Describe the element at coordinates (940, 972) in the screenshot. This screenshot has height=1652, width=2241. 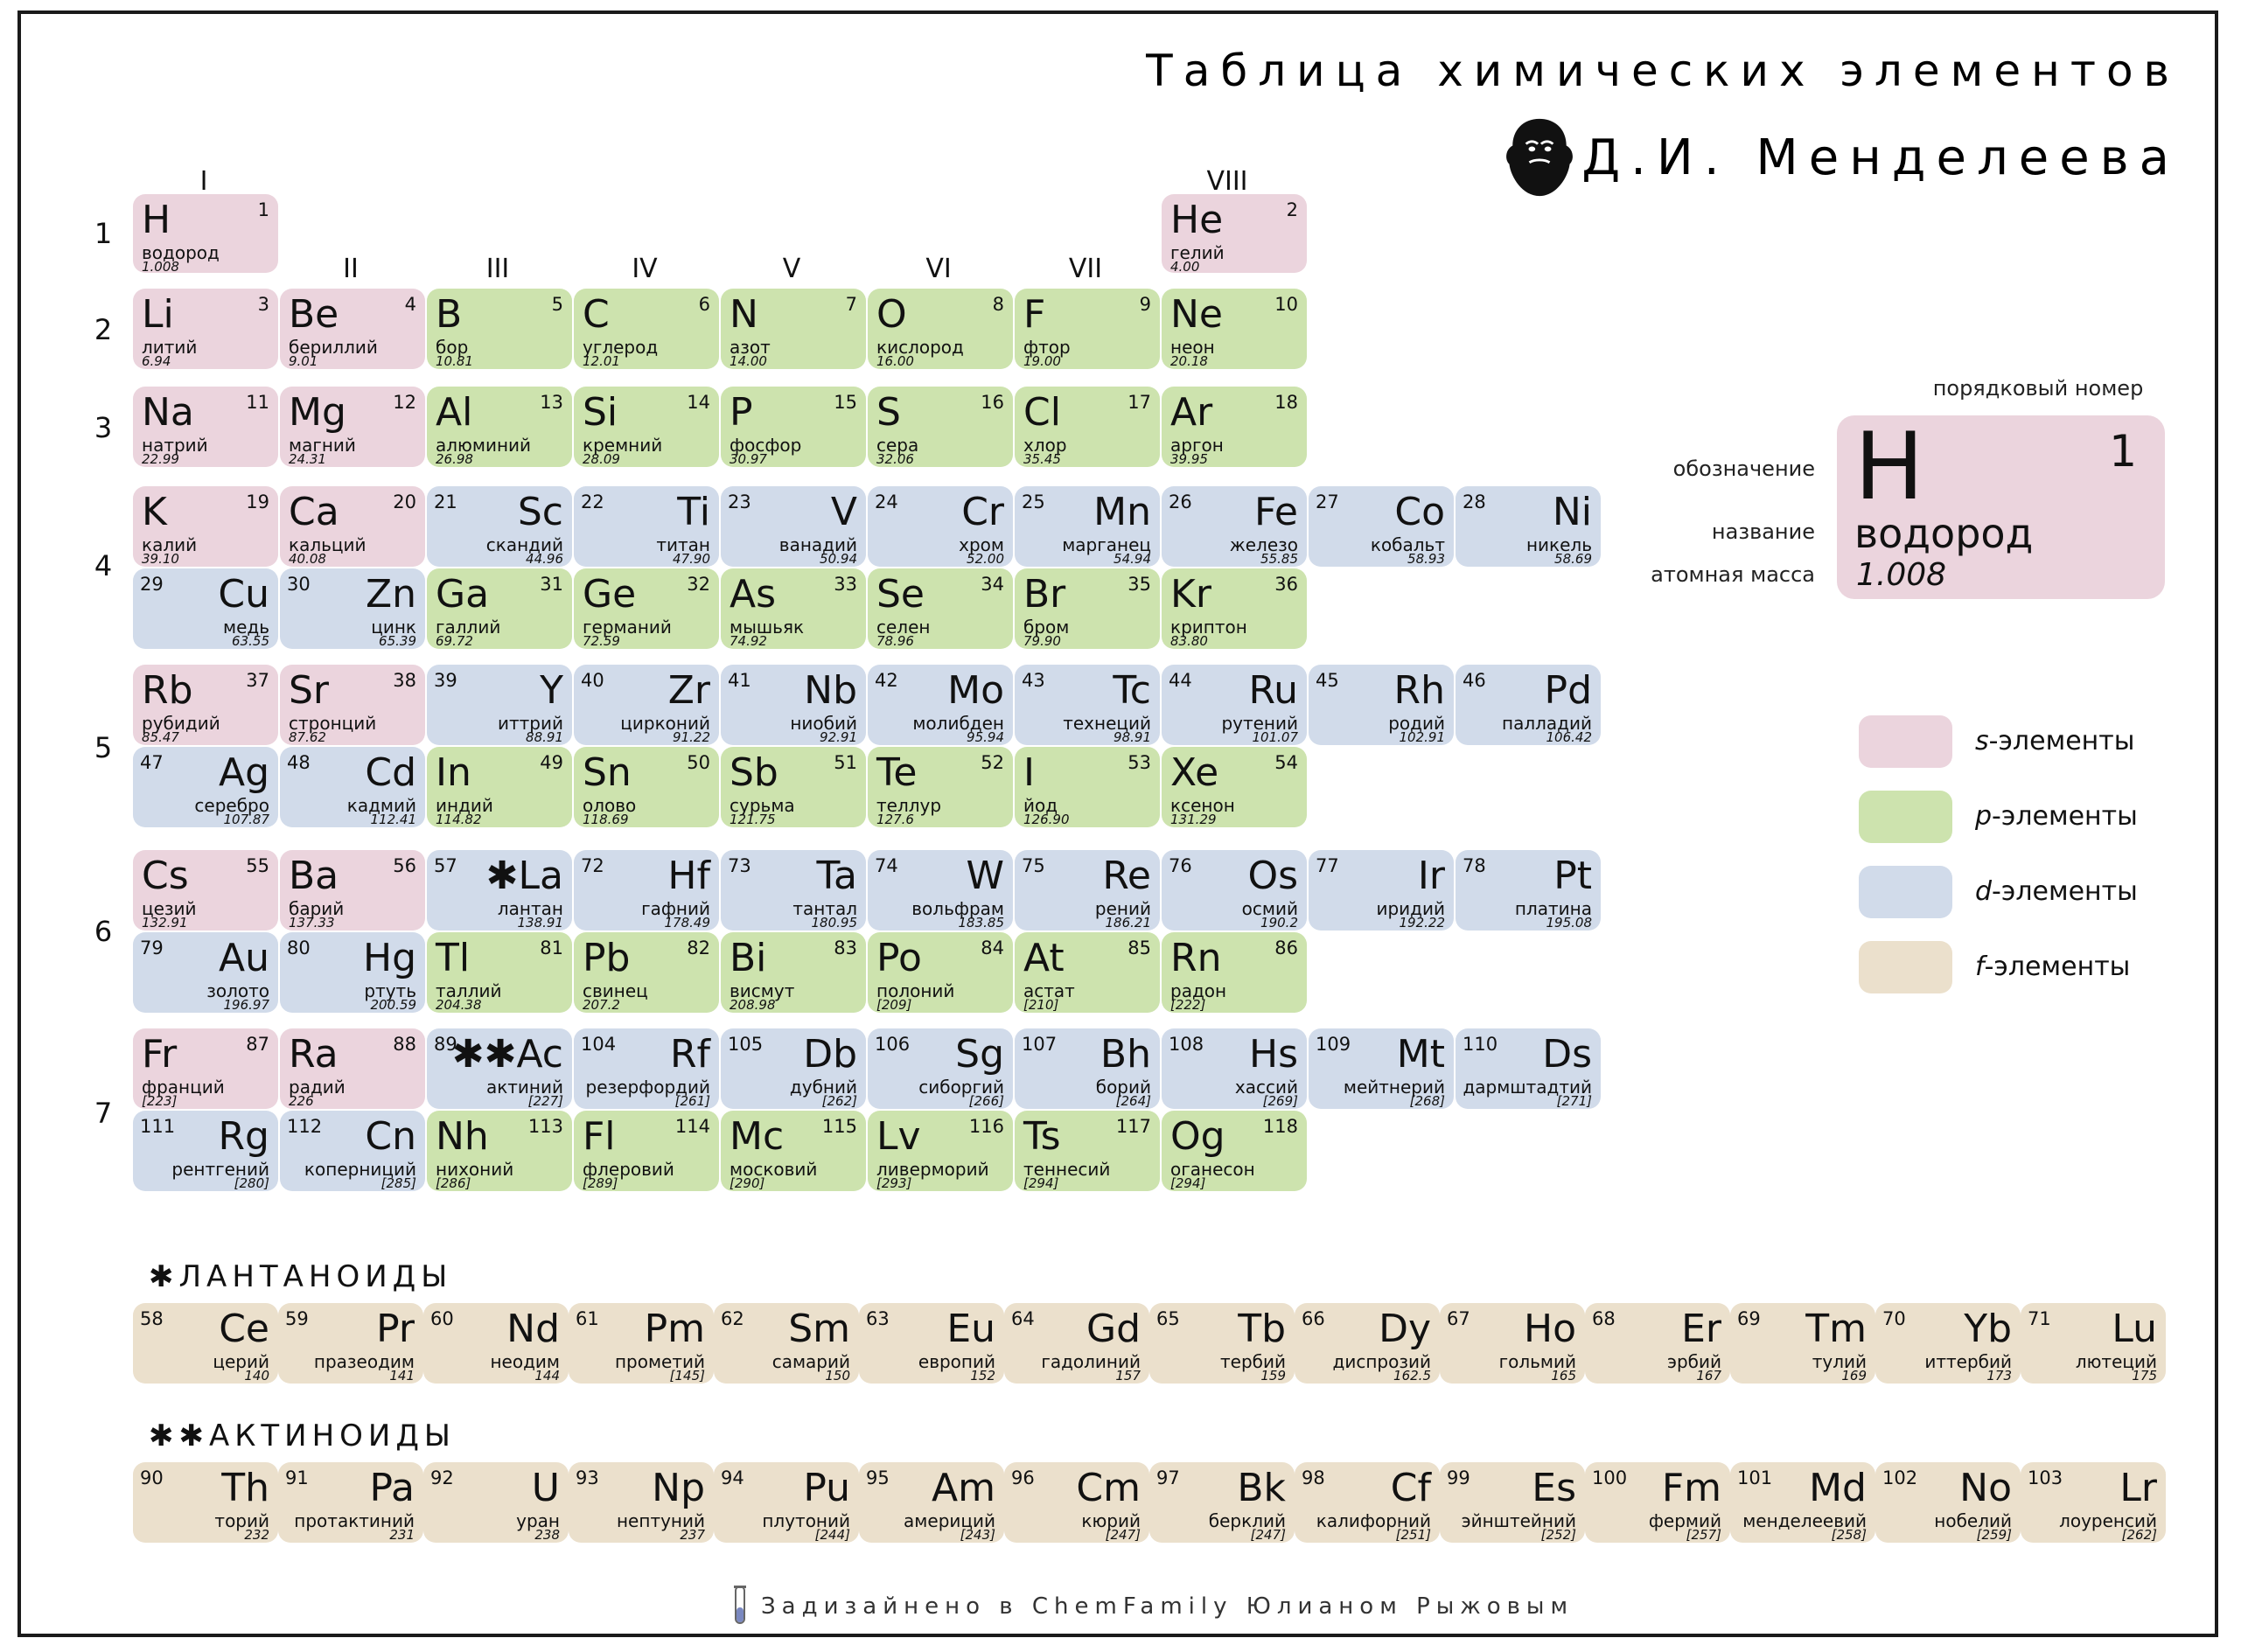
I see `element-cell-84: Po 84 полоний [209]` at that location.